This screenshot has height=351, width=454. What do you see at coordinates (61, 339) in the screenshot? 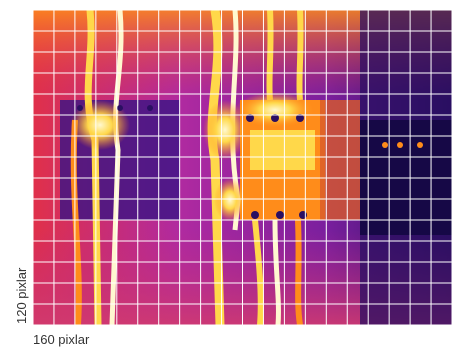
I see `width-caption: 160 pixlar` at bounding box center [61, 339].